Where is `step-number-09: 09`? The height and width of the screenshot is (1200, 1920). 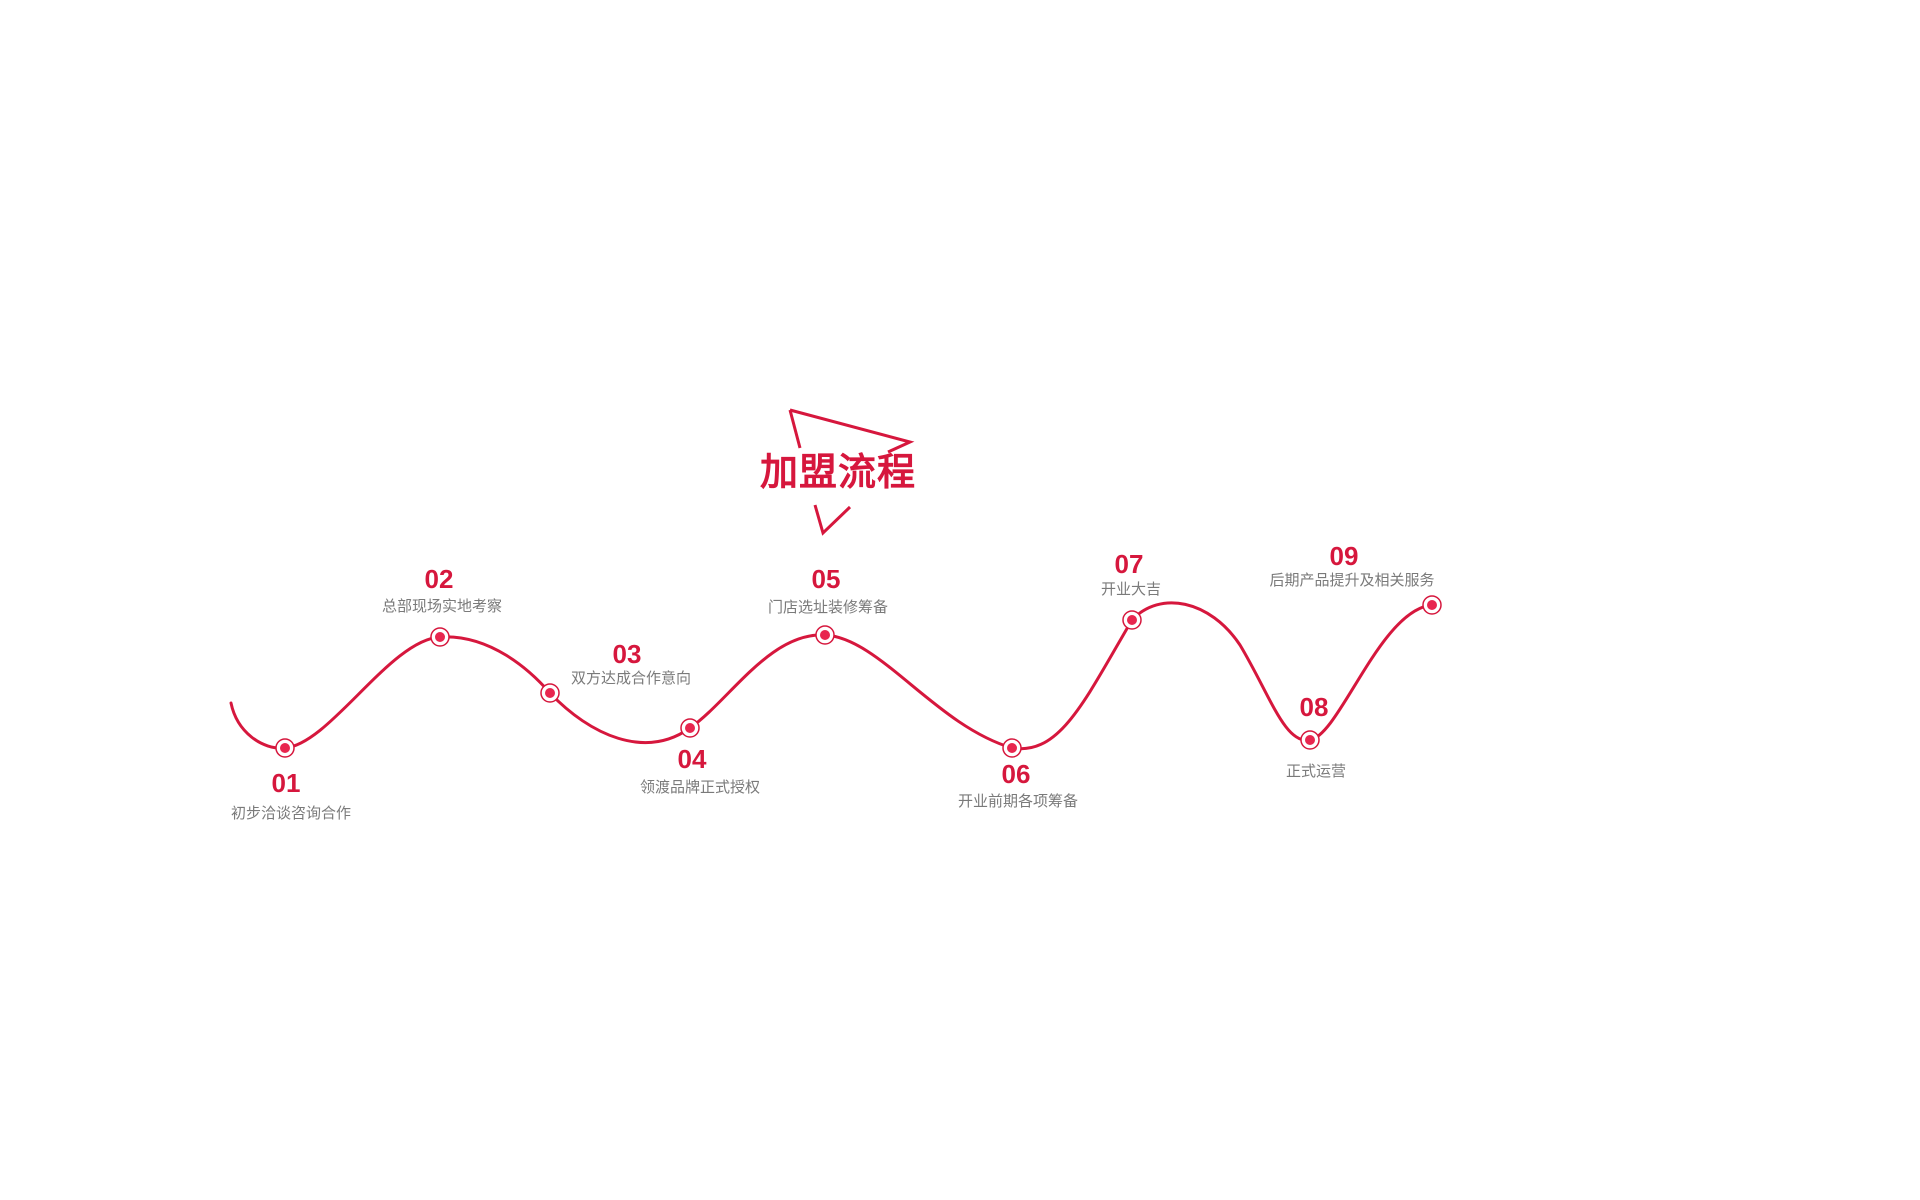 step-number-09: 09 is located at coordinates (1344, 556).